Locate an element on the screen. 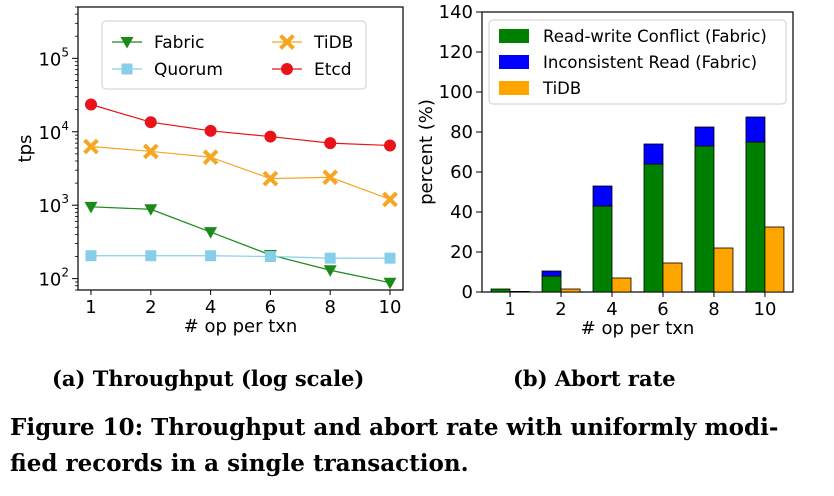  y-tick-label-a: 10² is located at coordinates (53, 278).